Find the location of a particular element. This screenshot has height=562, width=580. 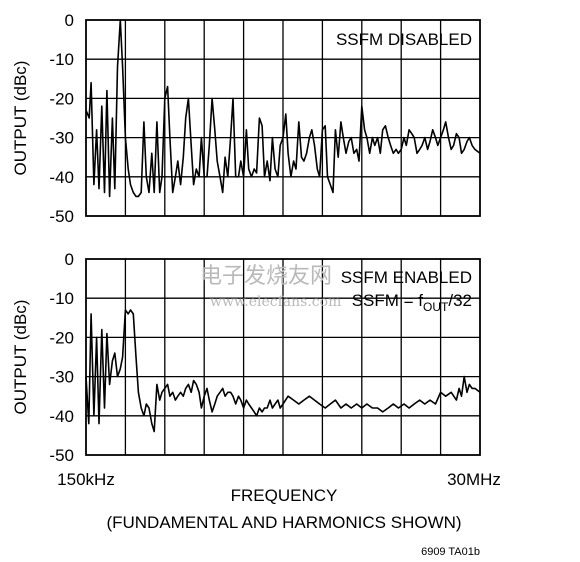

bottom-annotation-line2: SSFM = fOUT/32 is located at coordinates (412, 302).